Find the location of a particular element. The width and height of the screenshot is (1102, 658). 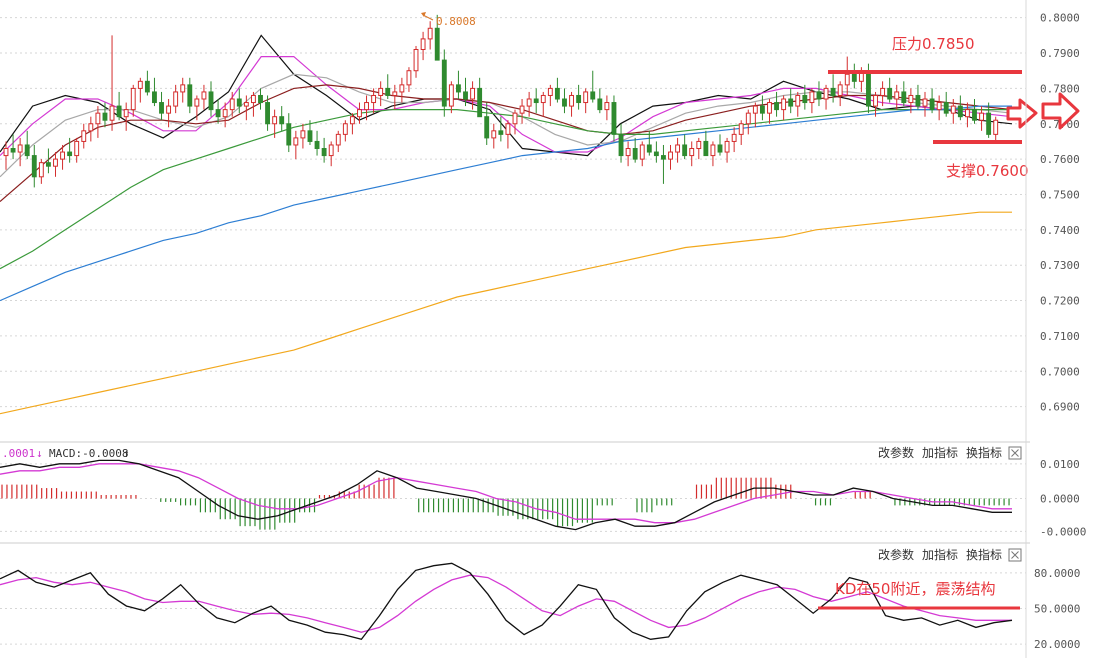

macd-params-button: 改参数 is located at coordinates (896, 452).